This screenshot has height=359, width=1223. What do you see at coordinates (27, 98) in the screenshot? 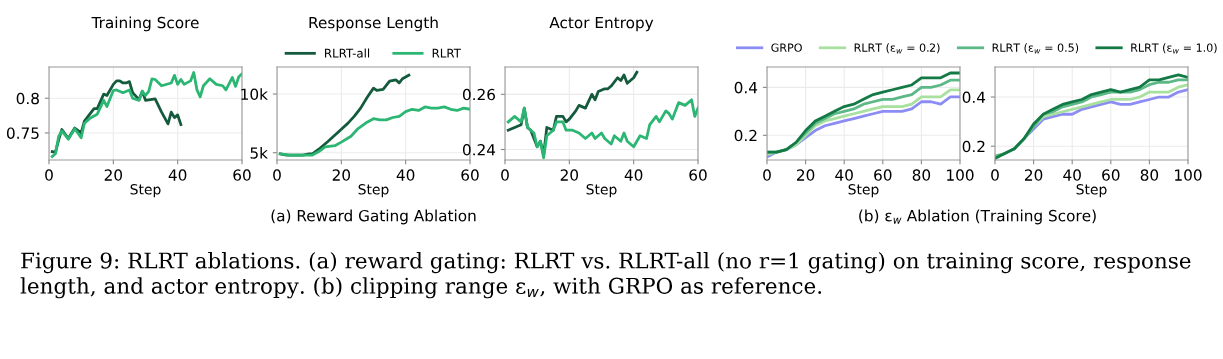
I see `y-tick-label: 0.8` at bounding box center [27, 98].